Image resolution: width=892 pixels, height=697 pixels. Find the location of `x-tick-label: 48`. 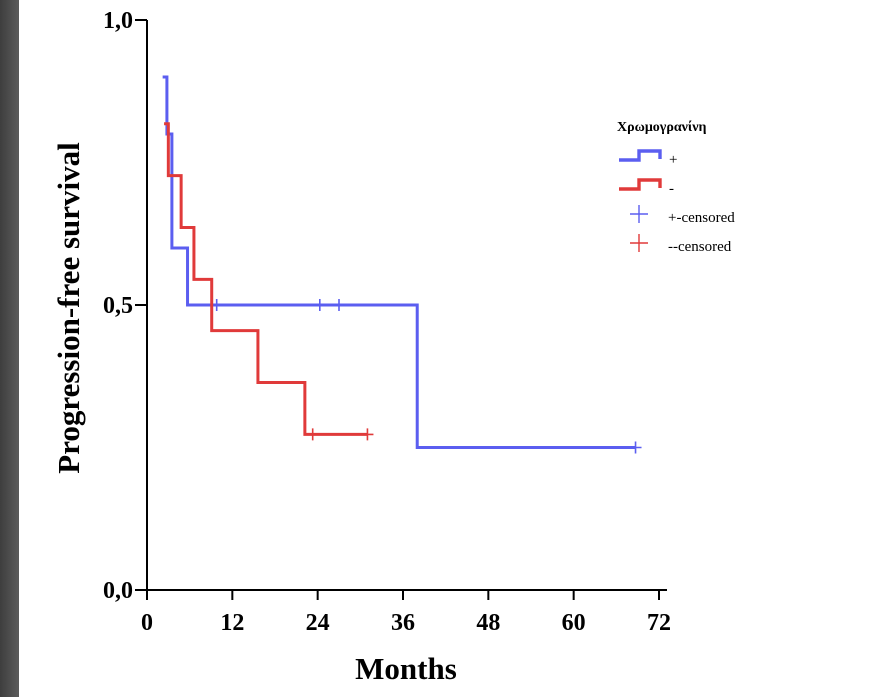

x-tick-label: 48 is located at coordinates (488, 623).